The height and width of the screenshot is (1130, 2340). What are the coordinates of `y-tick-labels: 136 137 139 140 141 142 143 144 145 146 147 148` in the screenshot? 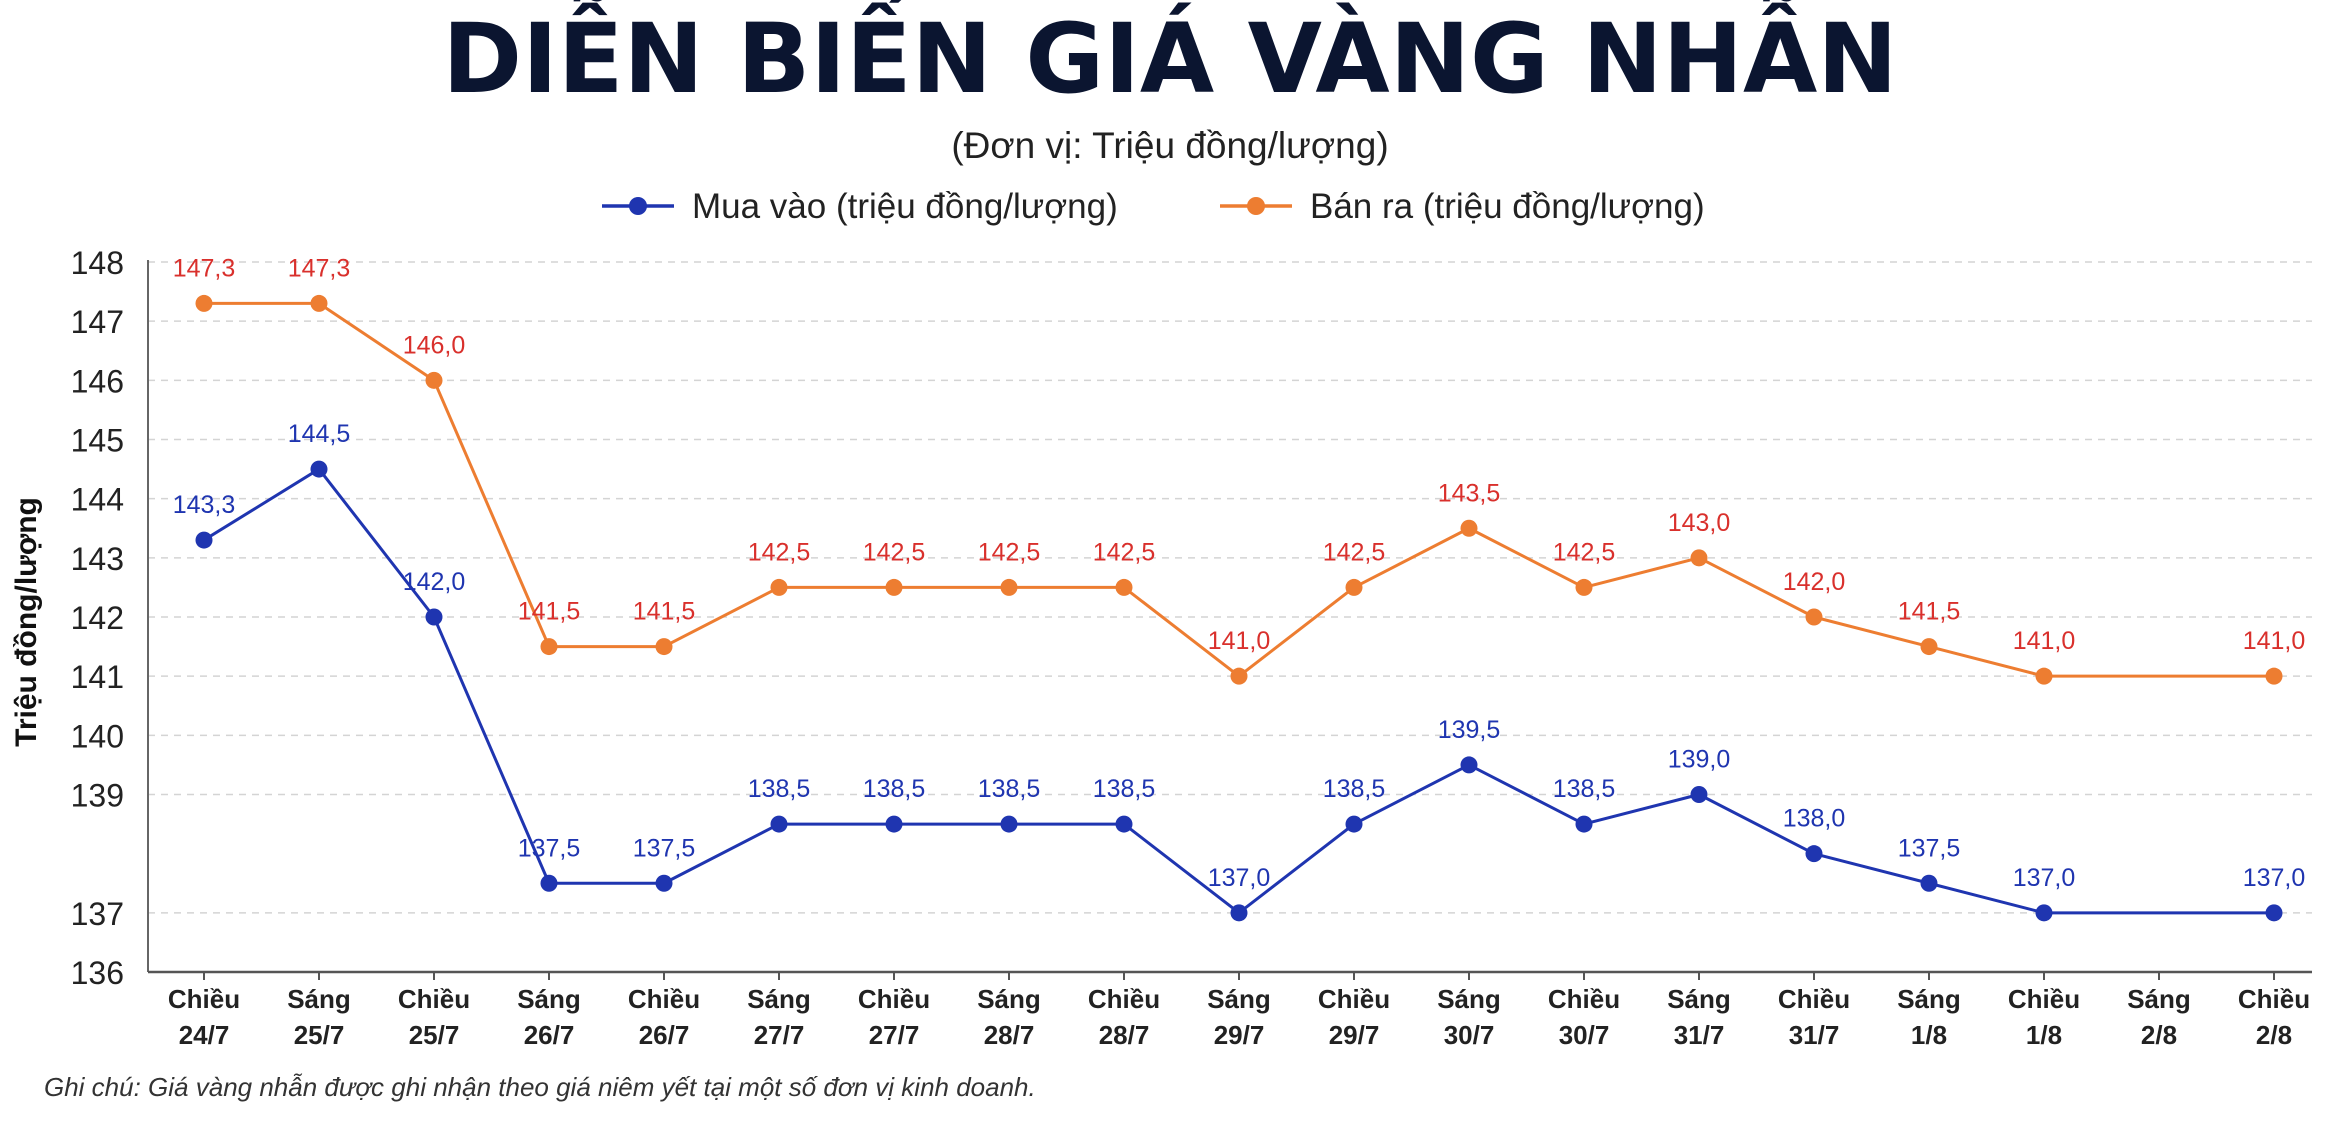 It's located at (97, 618).